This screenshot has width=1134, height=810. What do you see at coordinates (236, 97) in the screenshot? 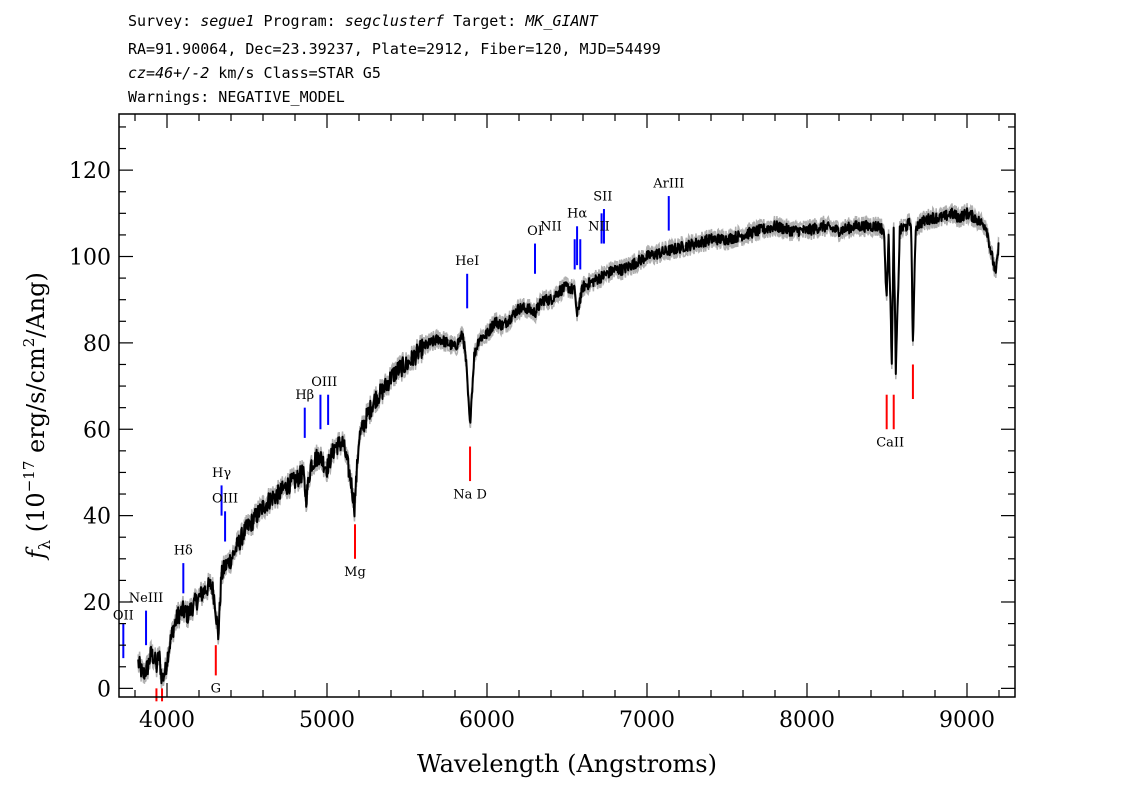
I see `header-line-4: Warnings: NEGATIVE_MODEL` at bounding box center [236, 97].